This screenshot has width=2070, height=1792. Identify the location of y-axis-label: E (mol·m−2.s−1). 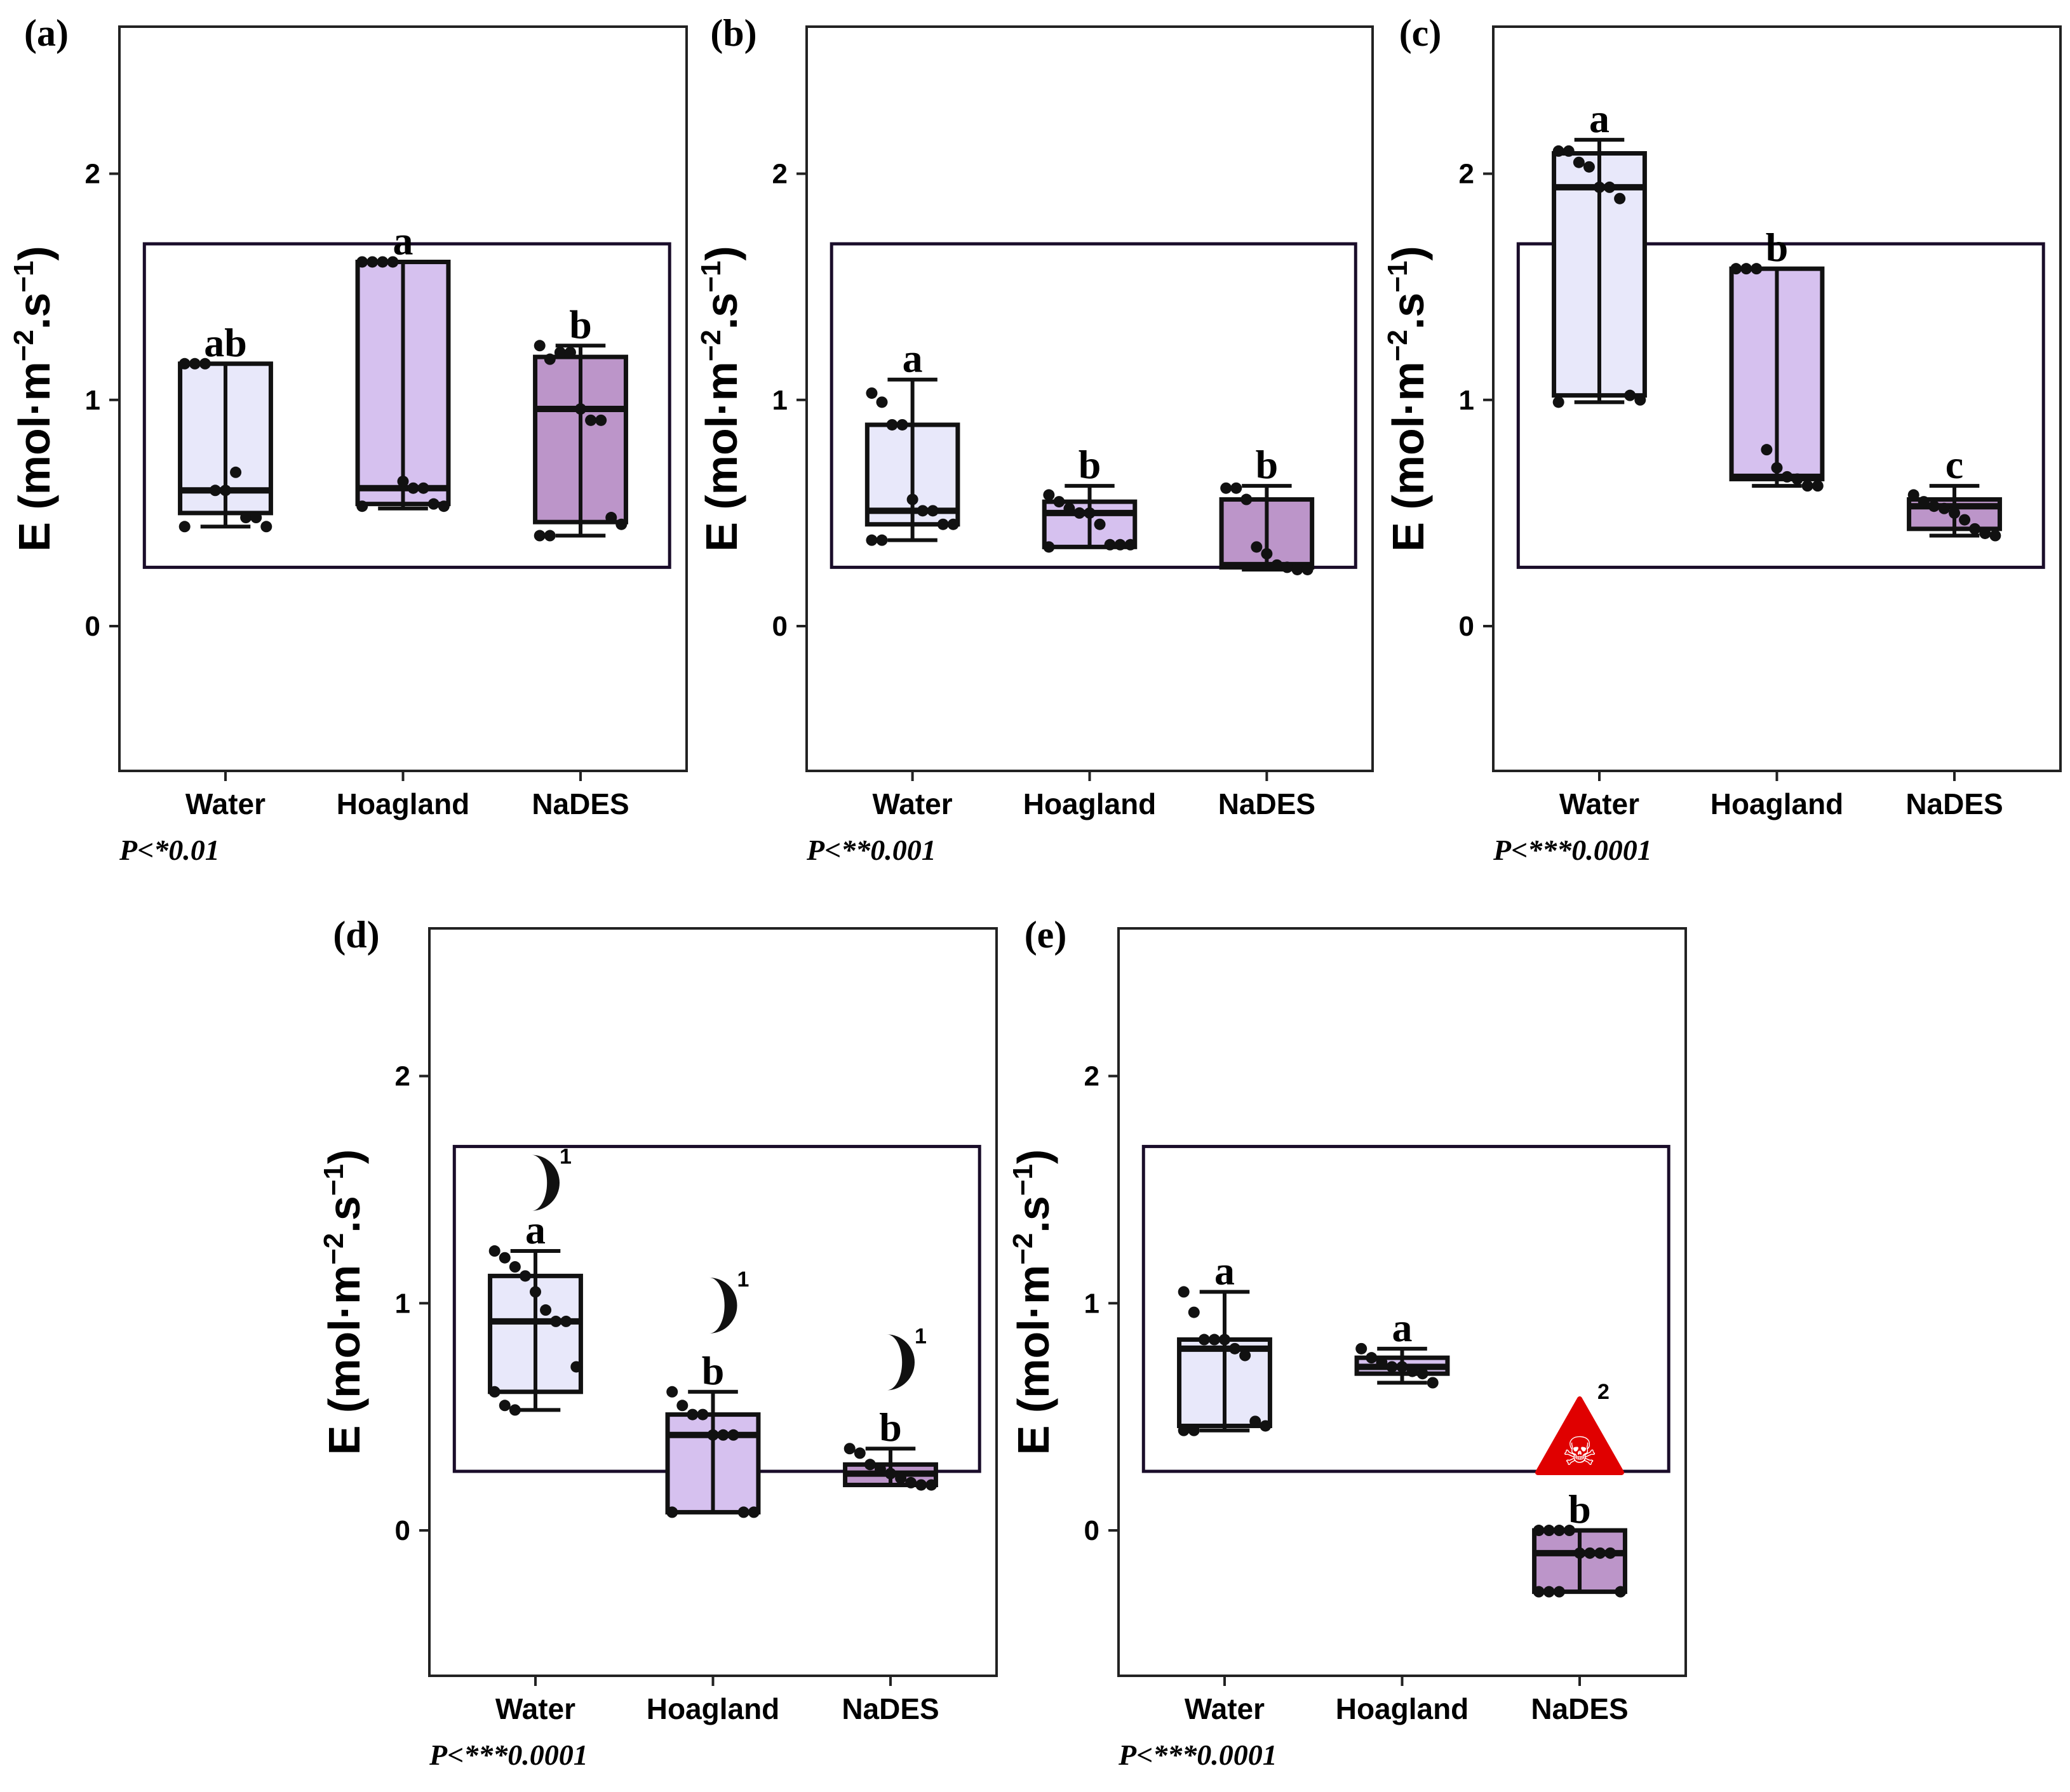
(344, 1302).